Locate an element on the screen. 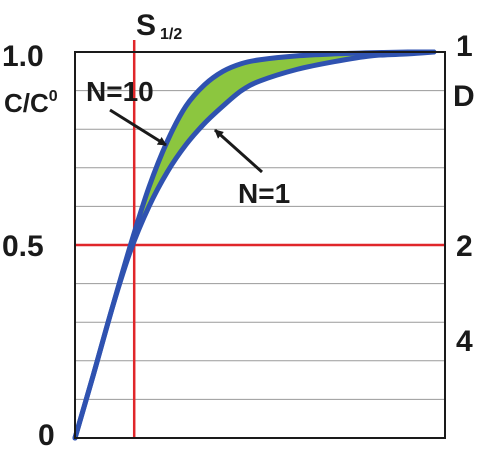  top-label: S 1/2 is located at coordinates (159, 26).